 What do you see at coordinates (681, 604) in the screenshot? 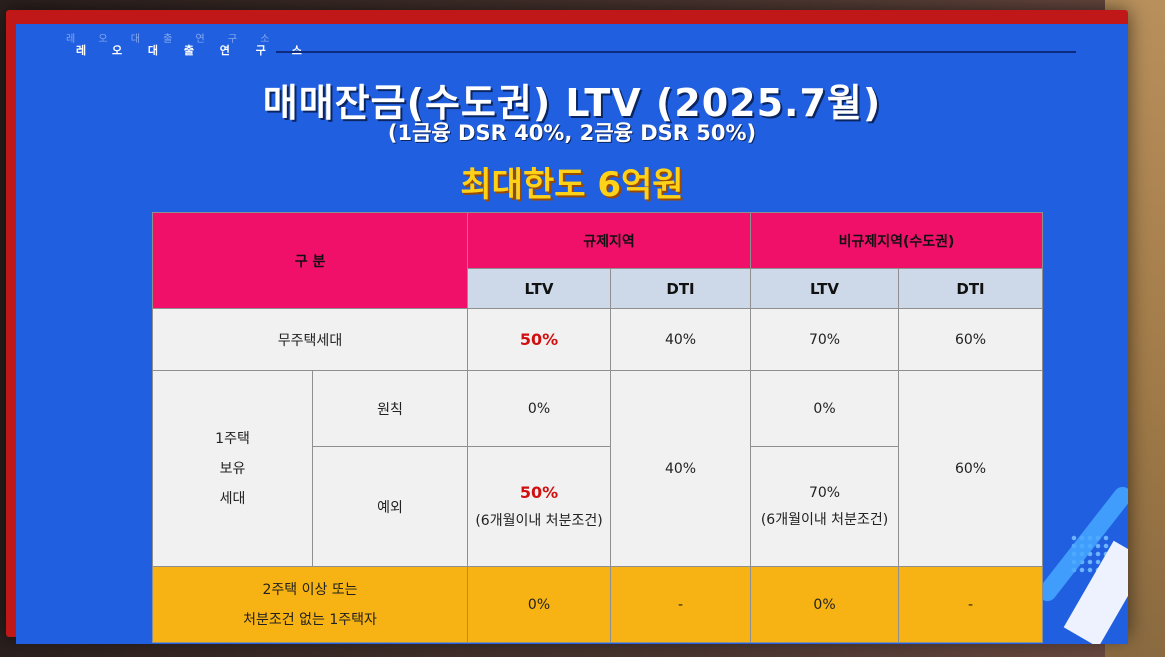
I see `cell-multi-reg-dti: -` at bounding box center [681, 604].